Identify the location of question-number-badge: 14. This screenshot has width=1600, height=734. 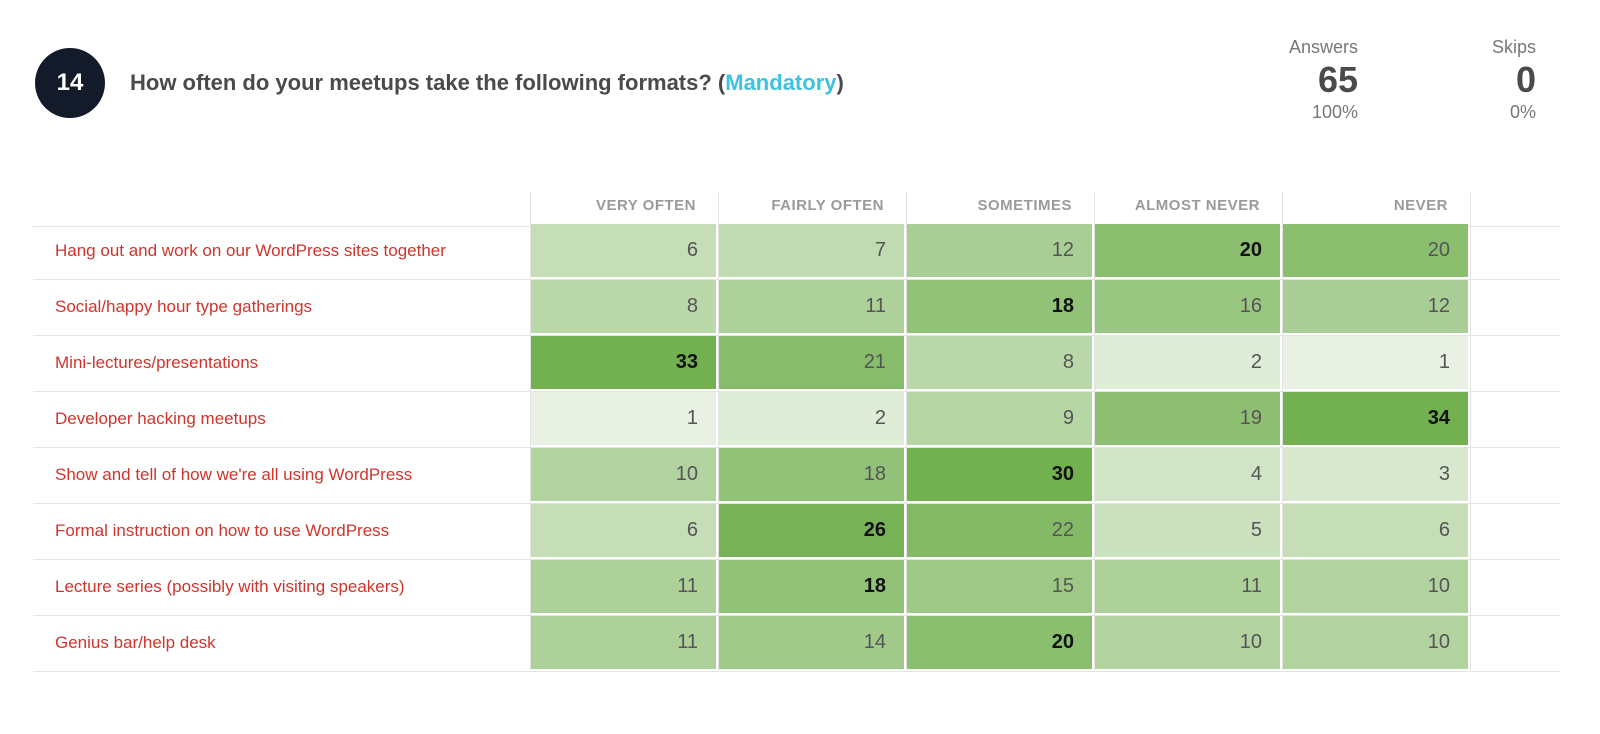
(70, 83).